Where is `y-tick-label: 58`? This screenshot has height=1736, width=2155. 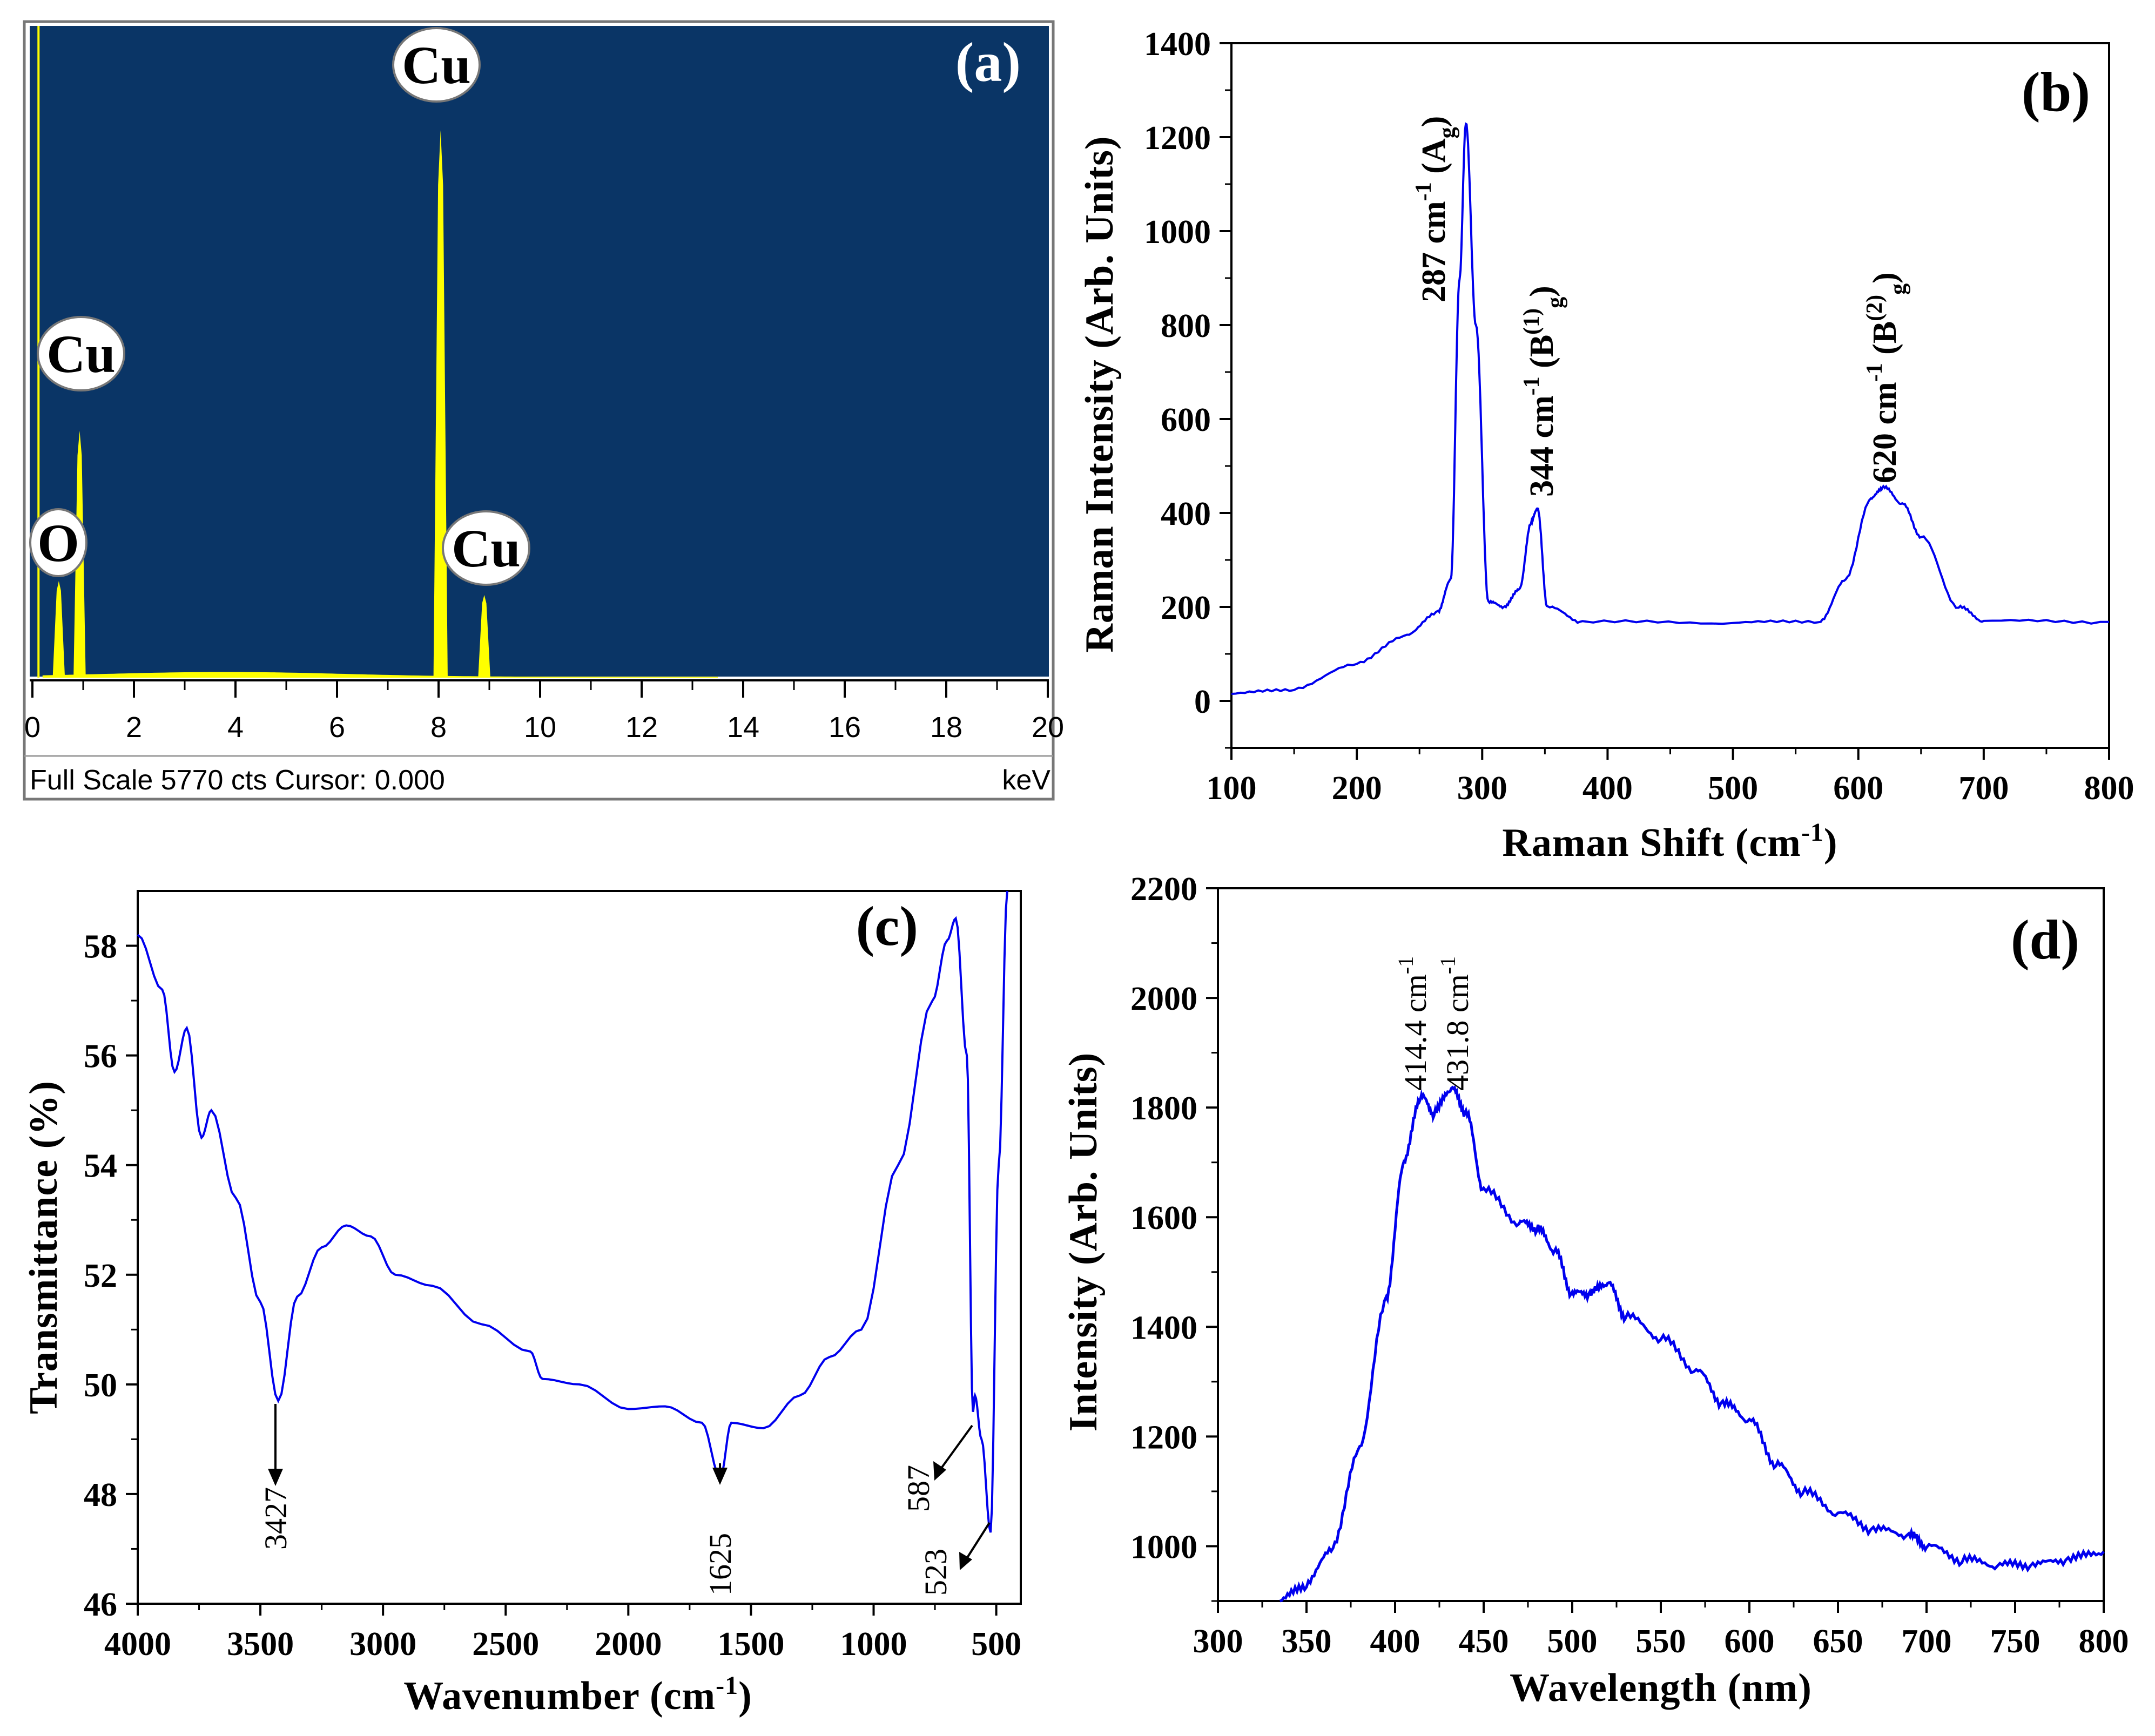
y-tick-label: 58 is located at coordinates (100, 947).